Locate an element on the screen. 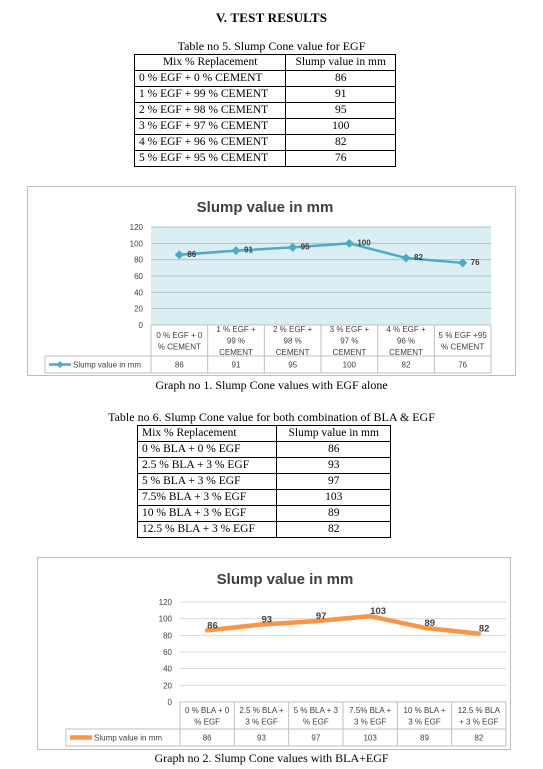 The height and width of the screenshot is (769, 543). table-row: 2 % EGF + 98 % CEMENT 95 is located at coordinates (264, 110).